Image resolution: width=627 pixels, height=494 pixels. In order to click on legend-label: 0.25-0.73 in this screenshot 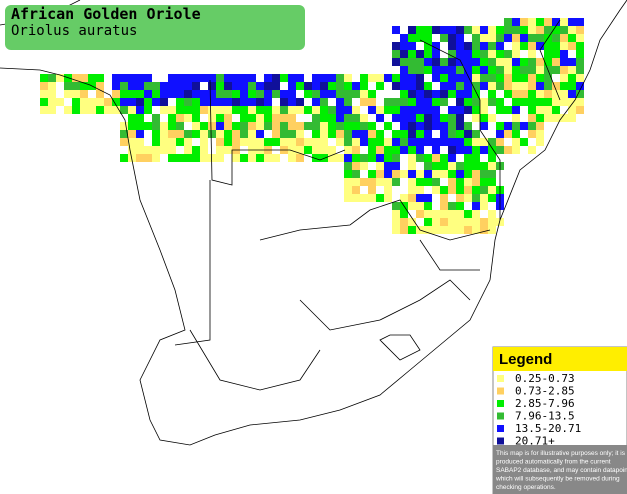, I will do `click(545, 378)`.